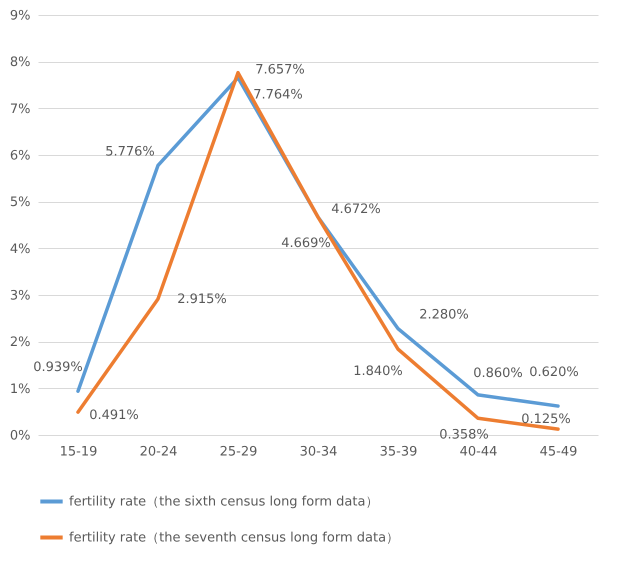 The image size is (637, 568). What do you see at coordinates (554, 372) in the screenshot?
I see `data-label: 0.620%` at bounding box center [554, 372].